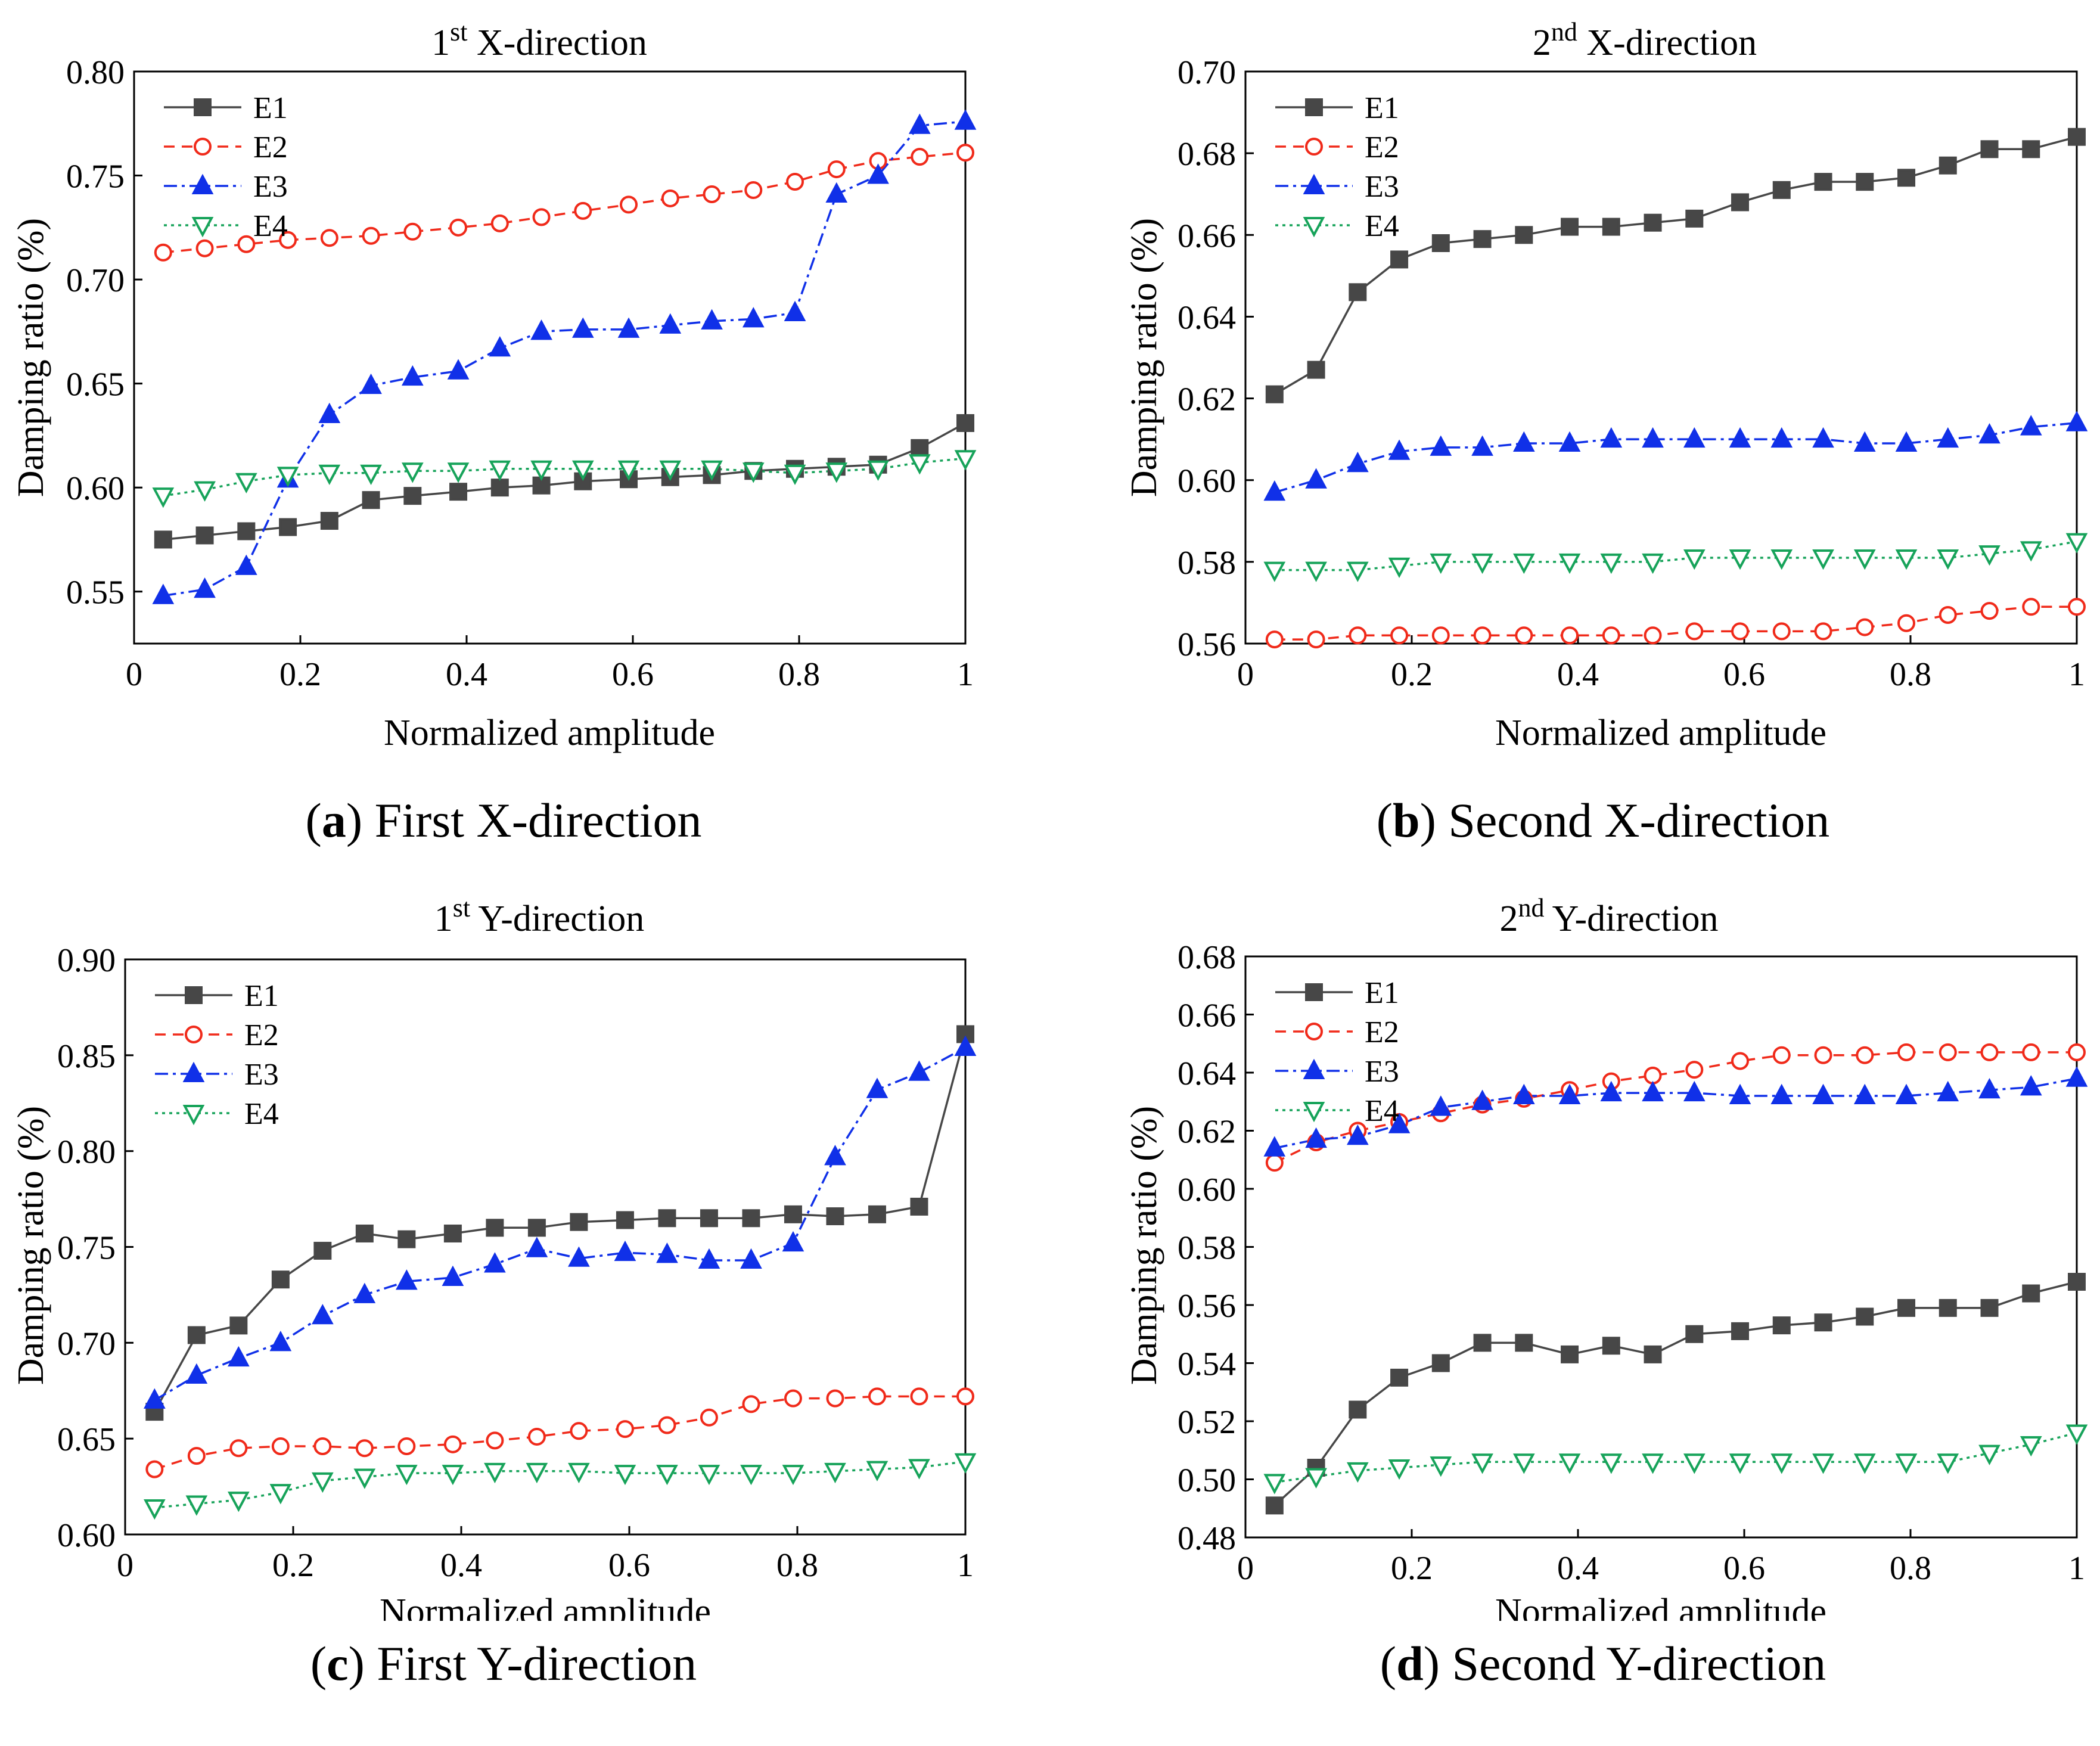 This screenshot has width=2100, height=1746. Describe the element at coordinates (1675, 555) in the screenshot. I see `series-line-E4` at that location.